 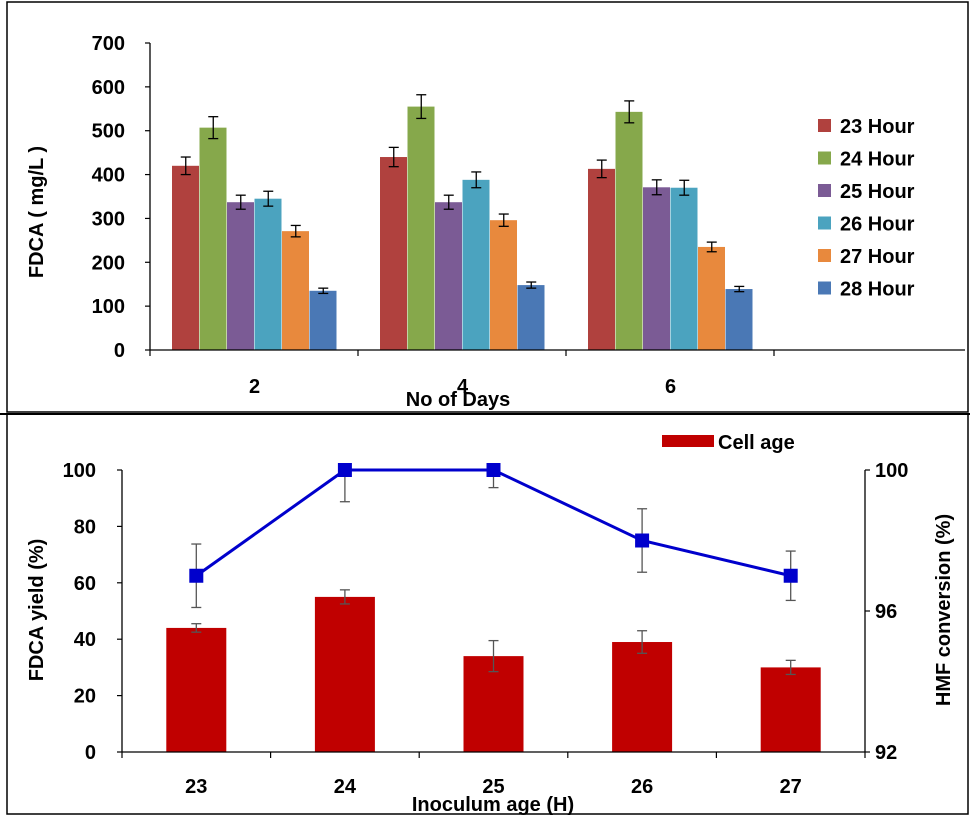 What do you see at coordinates (670, 387) in the screenshot?
I see `x-tick-label: 6` at bounding box center [670, 387].